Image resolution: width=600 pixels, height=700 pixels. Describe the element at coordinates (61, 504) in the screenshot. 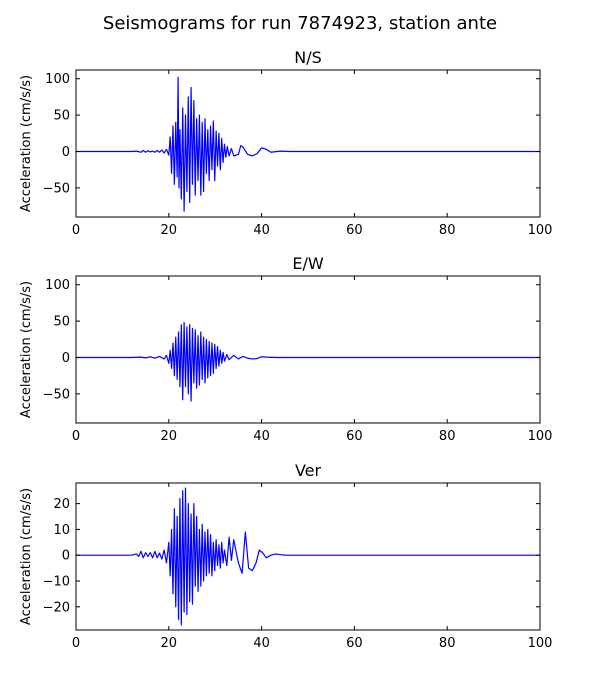

I see `y-tick-label: 20` at that location.